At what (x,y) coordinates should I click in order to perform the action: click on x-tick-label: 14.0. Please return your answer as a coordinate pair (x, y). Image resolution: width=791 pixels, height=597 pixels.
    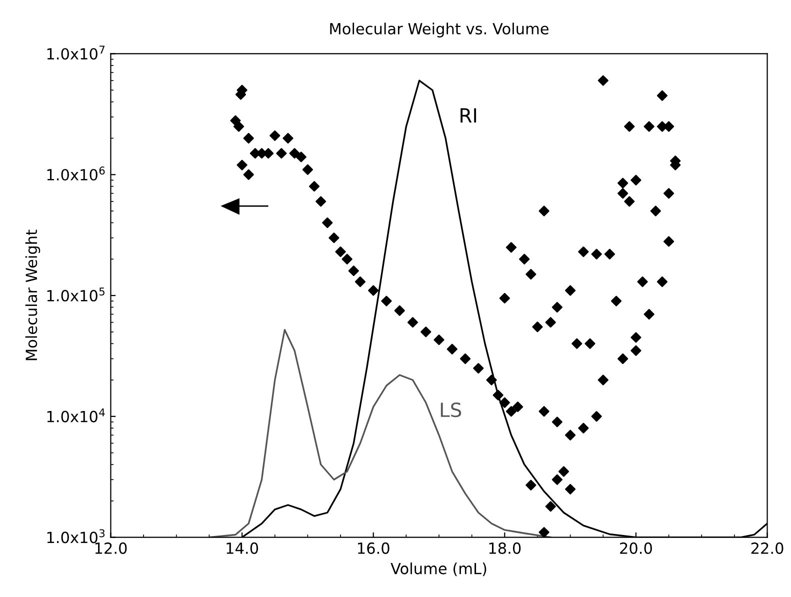
    Looking at the image, I should click on (242, 548).